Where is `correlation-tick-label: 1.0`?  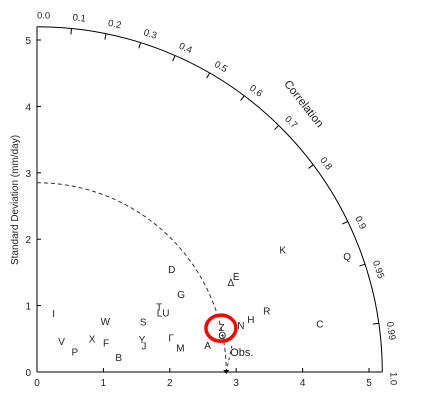
correlation-tick-label: 1.0 is located at coordinates (392, 378).